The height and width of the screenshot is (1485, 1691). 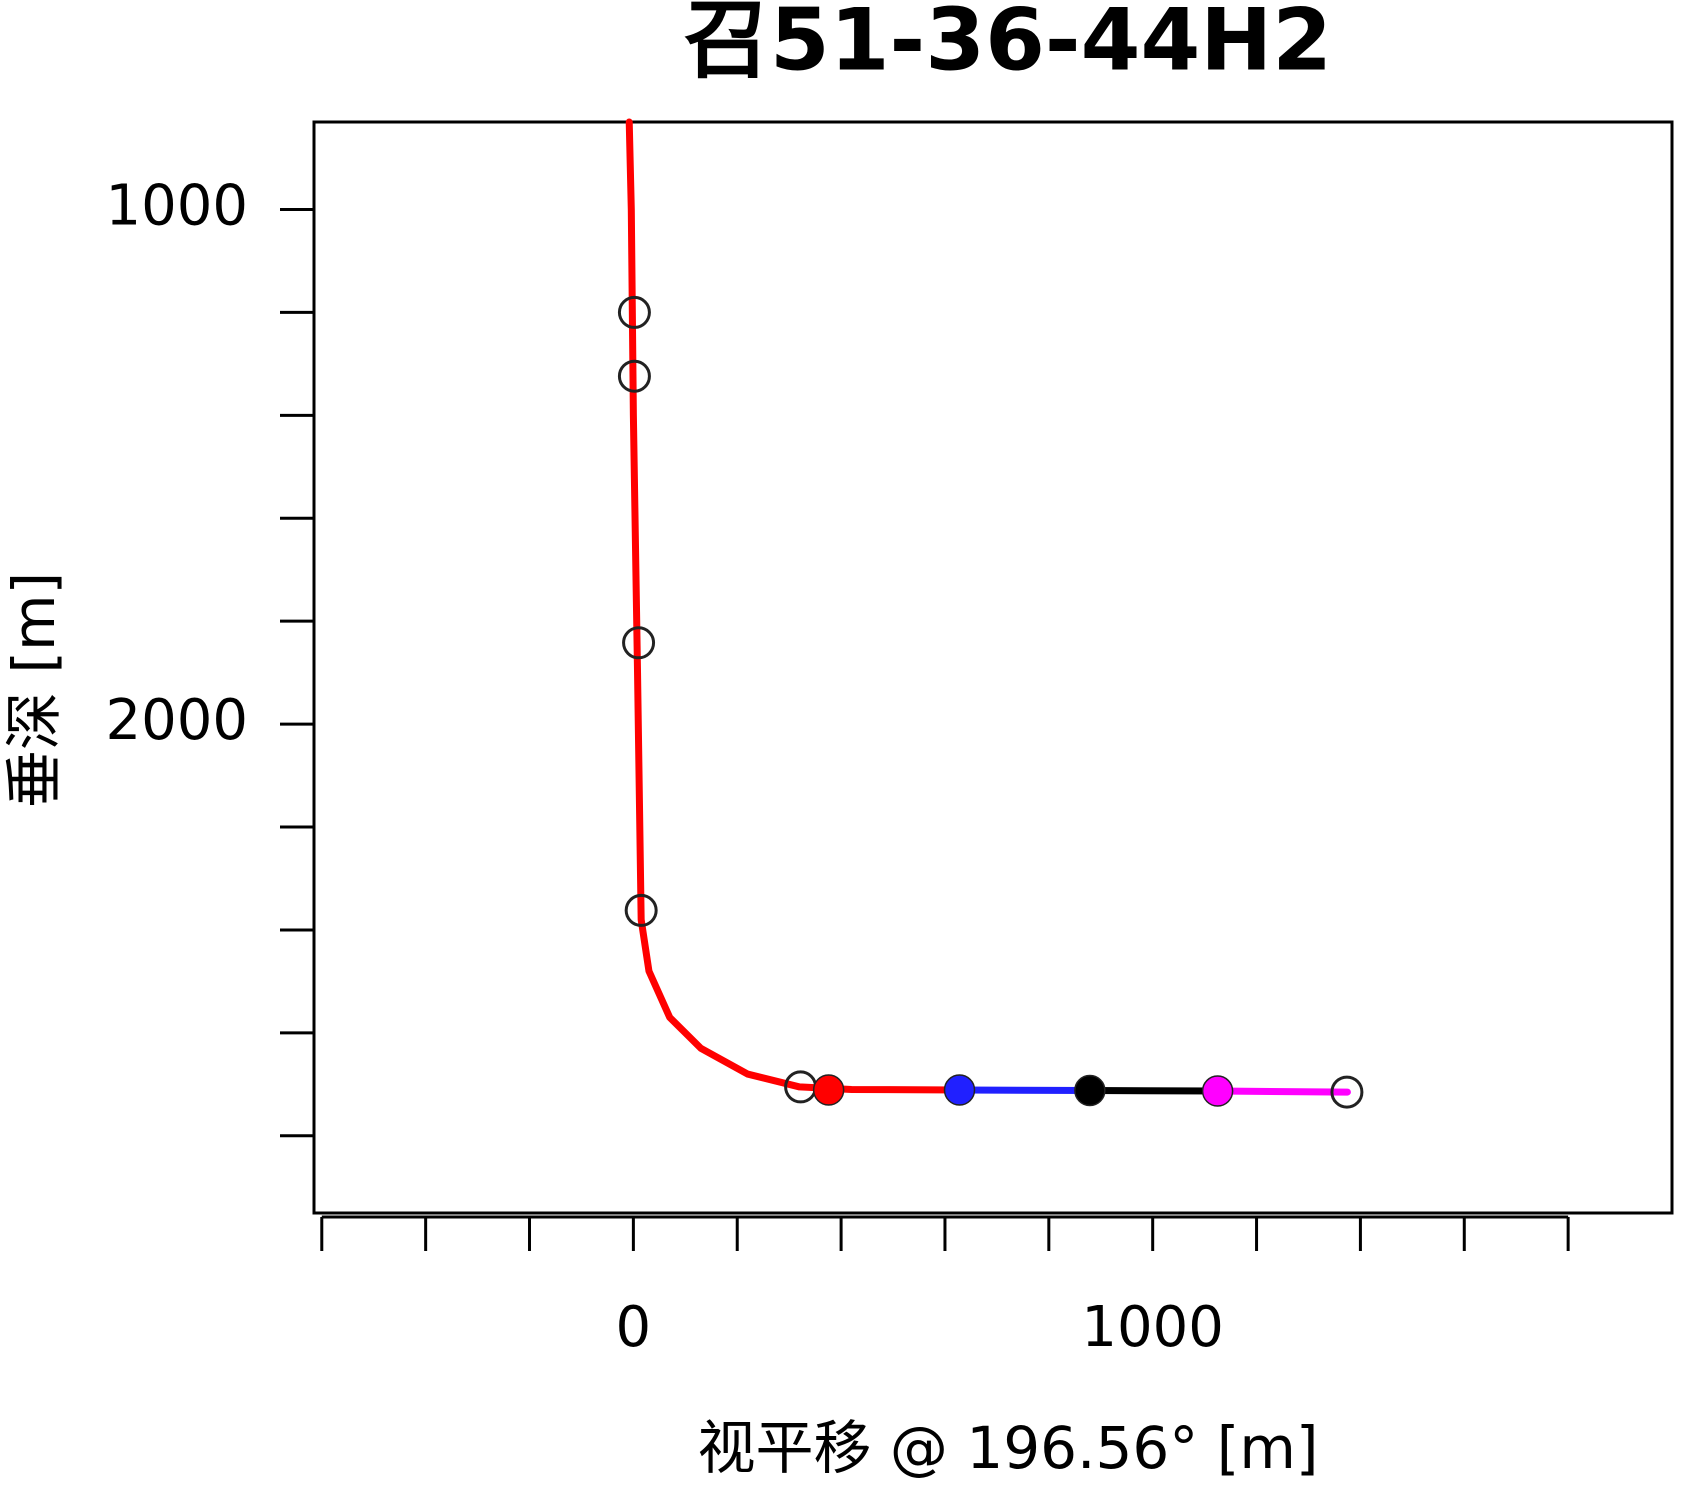 What do you see at coordinates (1007, 1448) in the screenshot?
I see `x-axis-label: 视平移 @ 196.56° [m]` at bounding box center [1007, 1448].